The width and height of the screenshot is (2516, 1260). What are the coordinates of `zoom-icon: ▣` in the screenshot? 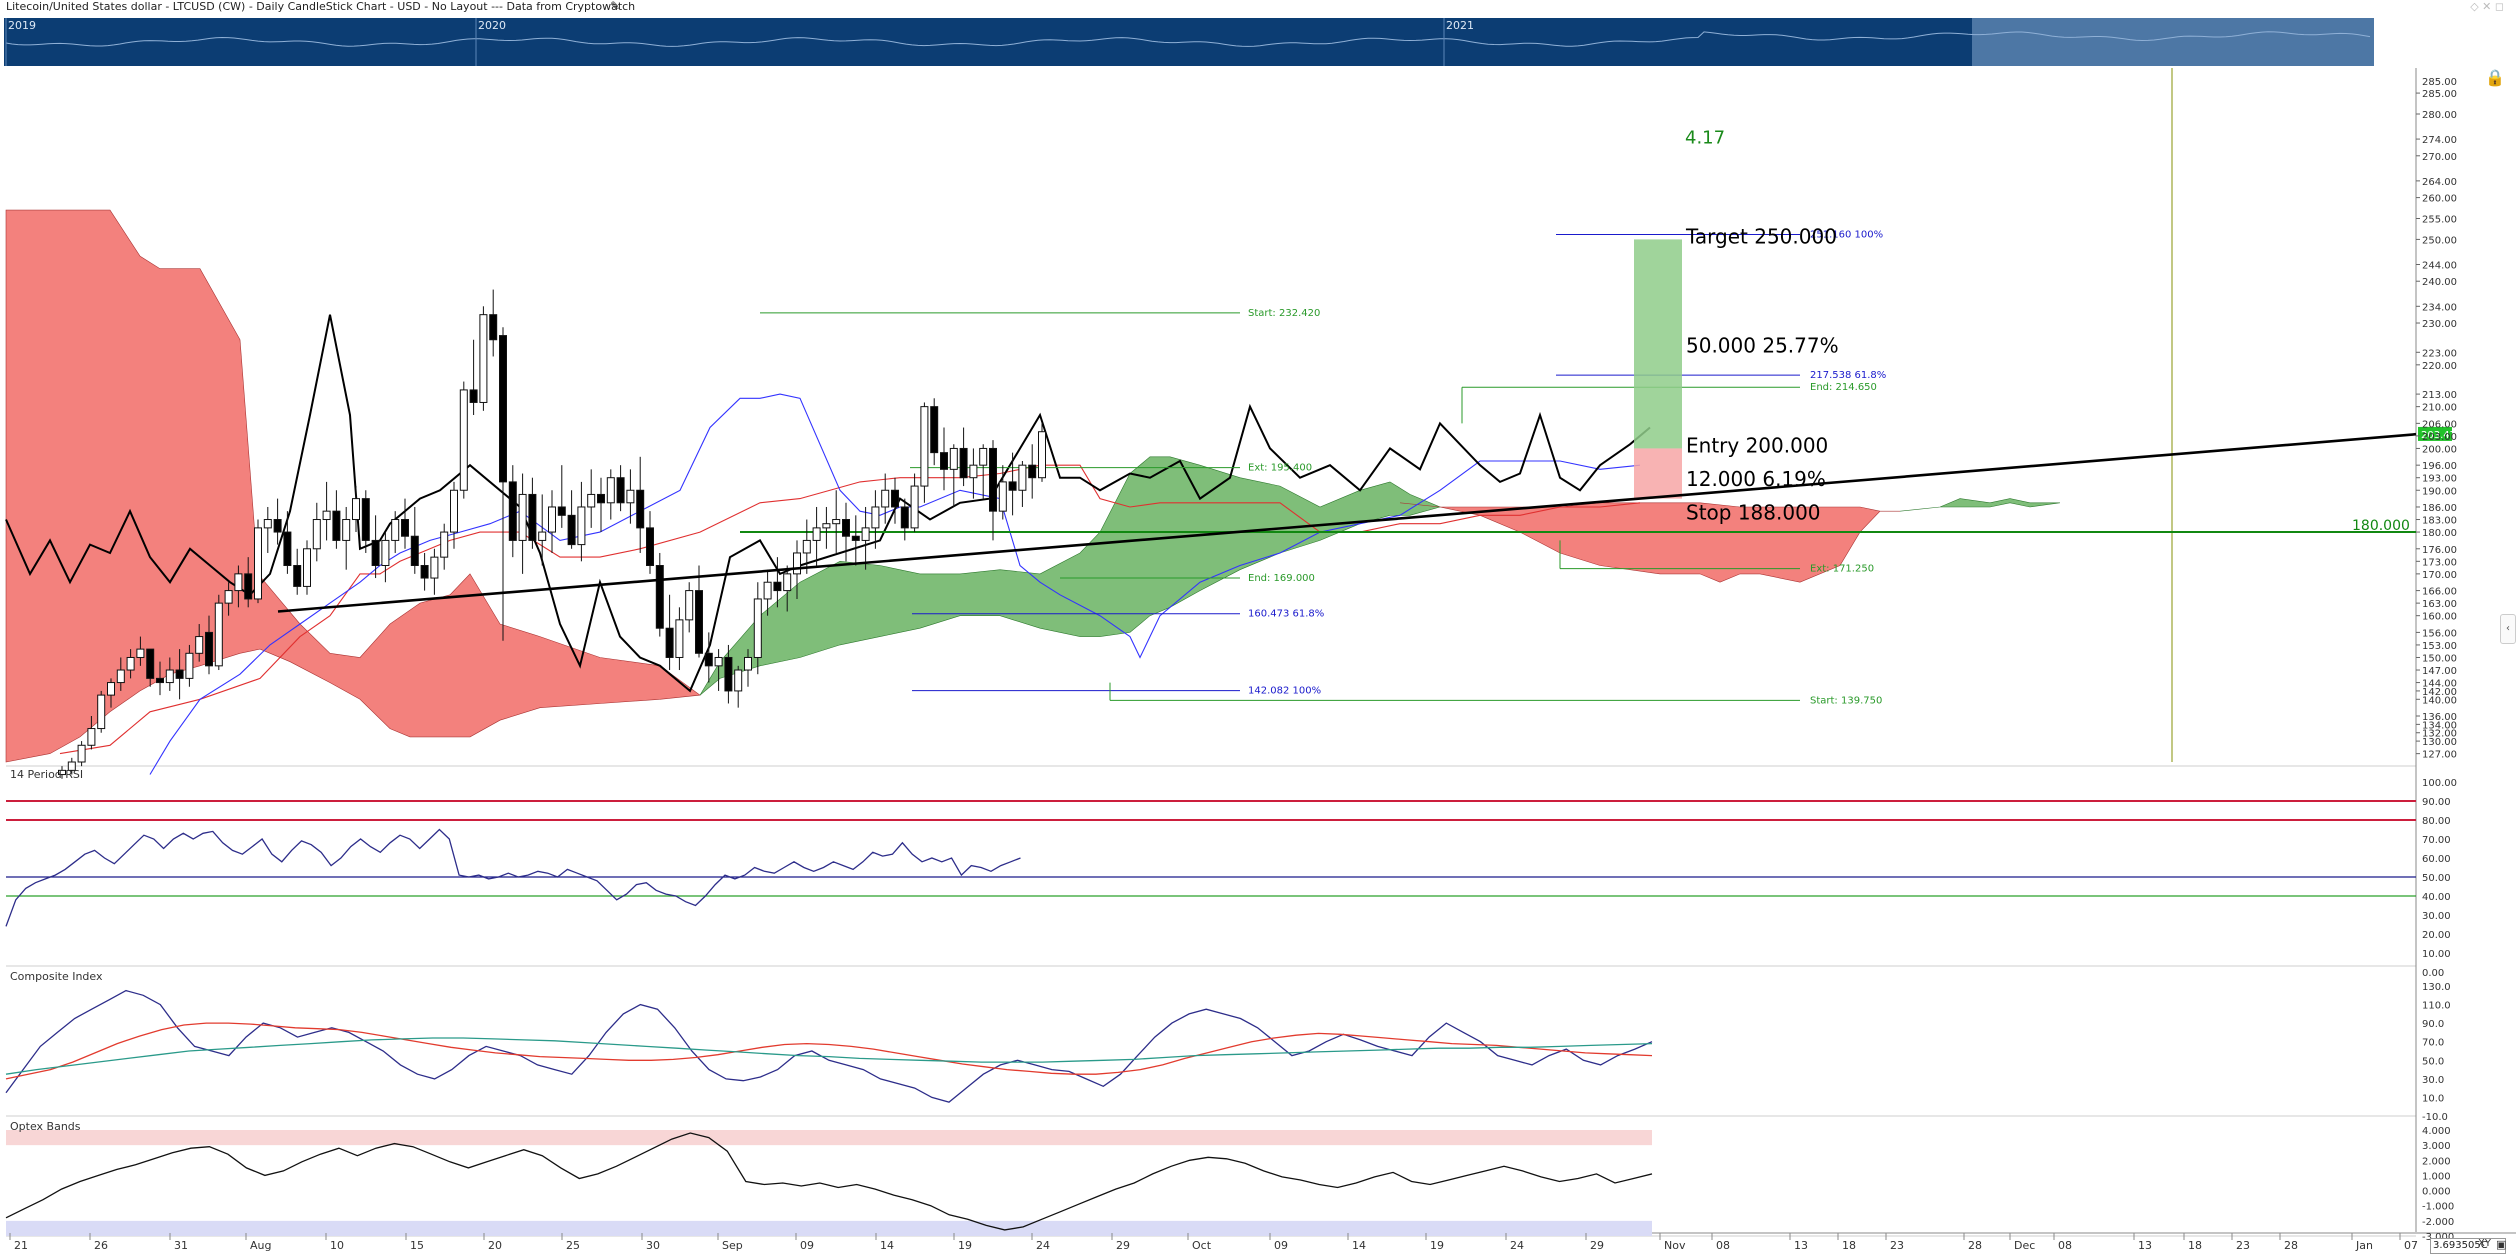 It's located at (2501, 1244).